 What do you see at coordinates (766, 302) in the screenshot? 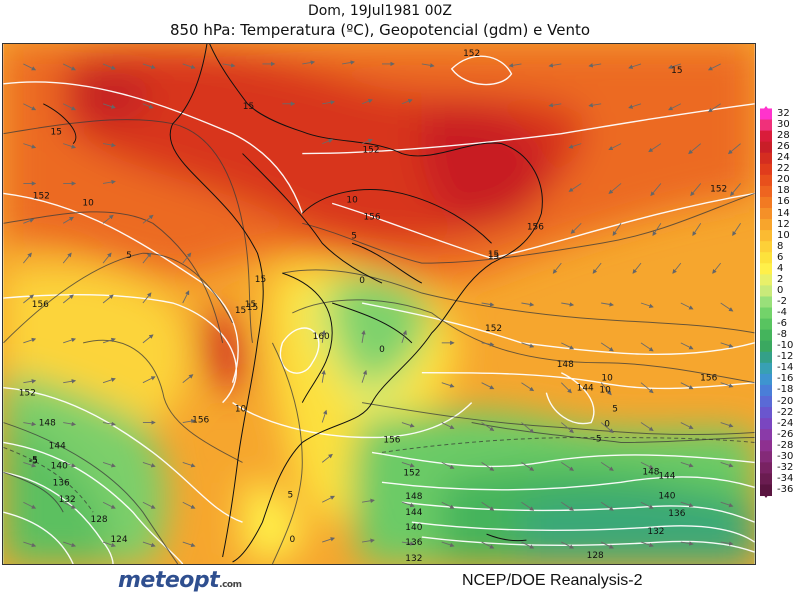
I see `temperature-color-scale` at bounding box center [766, 302].